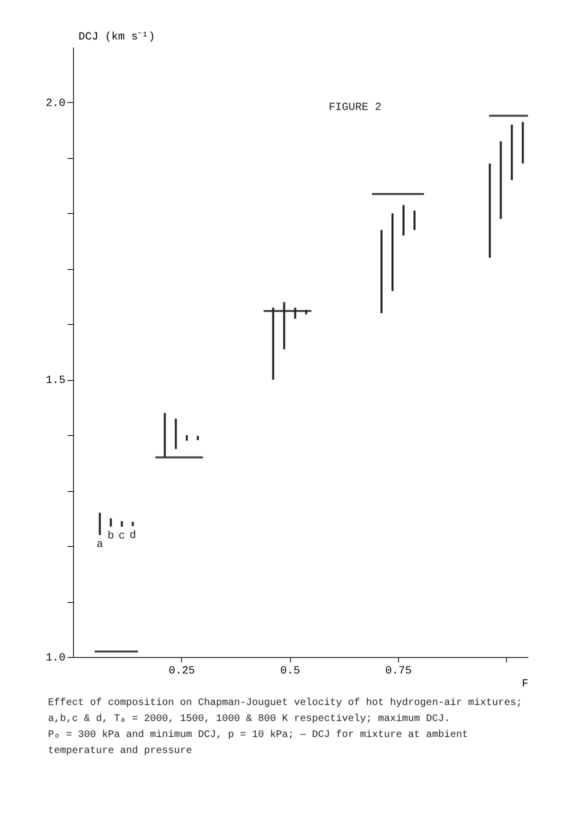  Describe the element at coordinates (56, 381) in the screenshot. I see `y-tick-label: 1.5` at that location.